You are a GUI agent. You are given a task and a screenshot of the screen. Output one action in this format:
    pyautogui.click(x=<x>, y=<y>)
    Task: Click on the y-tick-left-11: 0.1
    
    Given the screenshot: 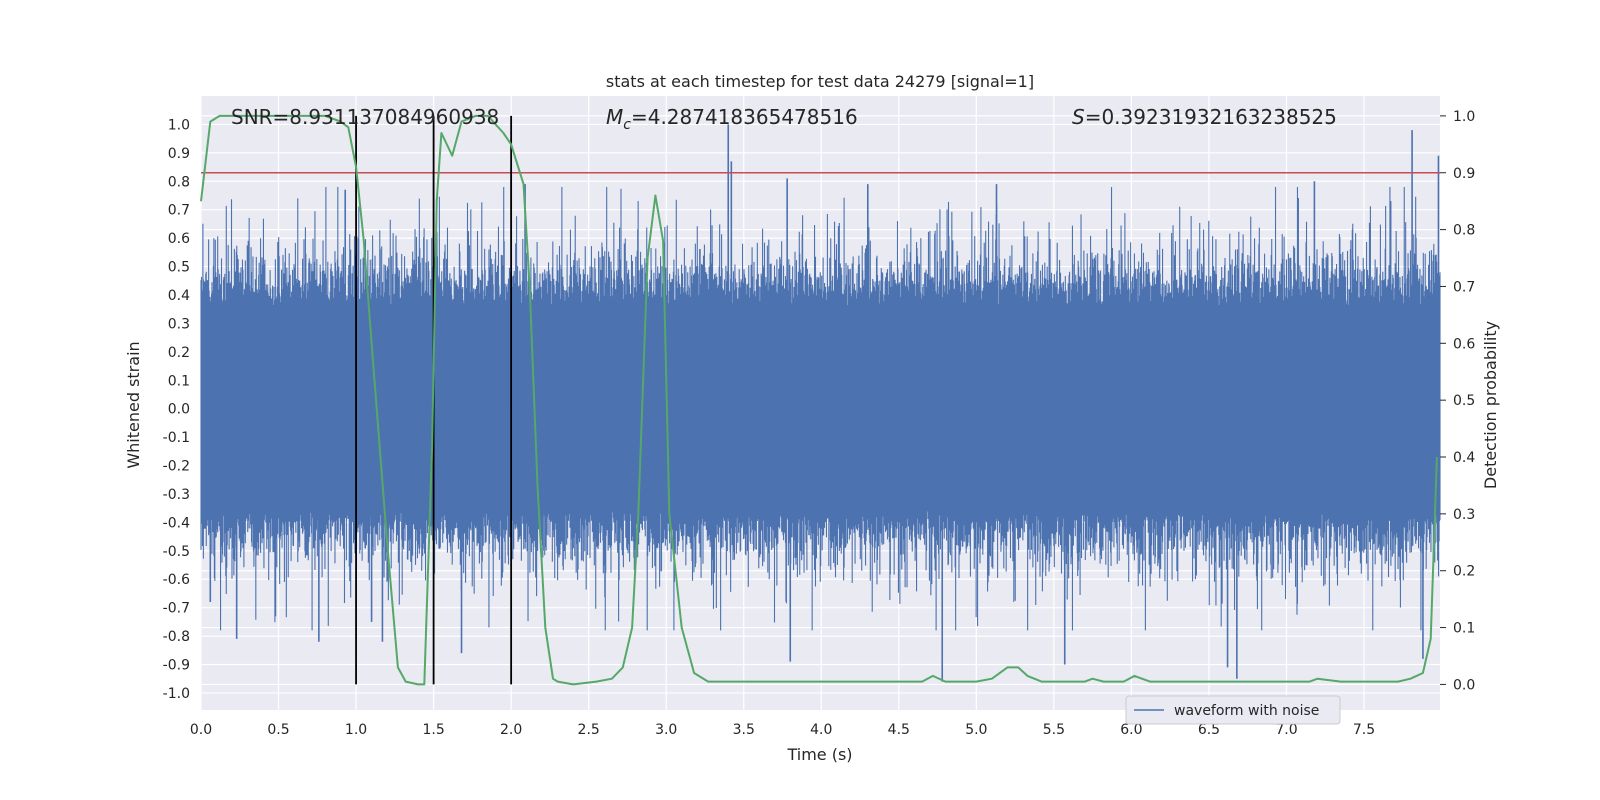 What is the action you would take?
    pyautogui.click(x=179, y=381)
    